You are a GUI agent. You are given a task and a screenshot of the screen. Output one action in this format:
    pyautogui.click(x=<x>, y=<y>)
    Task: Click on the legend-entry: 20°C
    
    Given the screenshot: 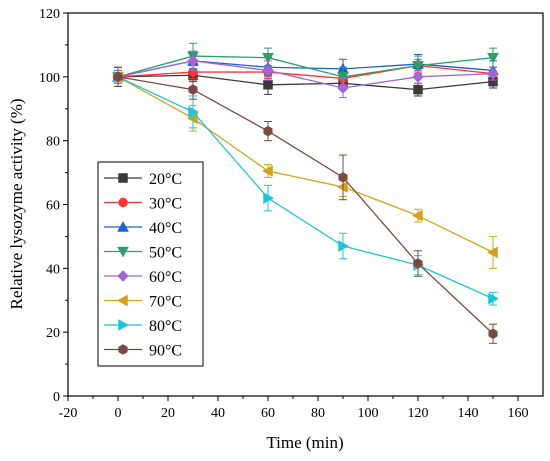 What is the action you would take?
    pyautogui.click(x=143, y=179)
    